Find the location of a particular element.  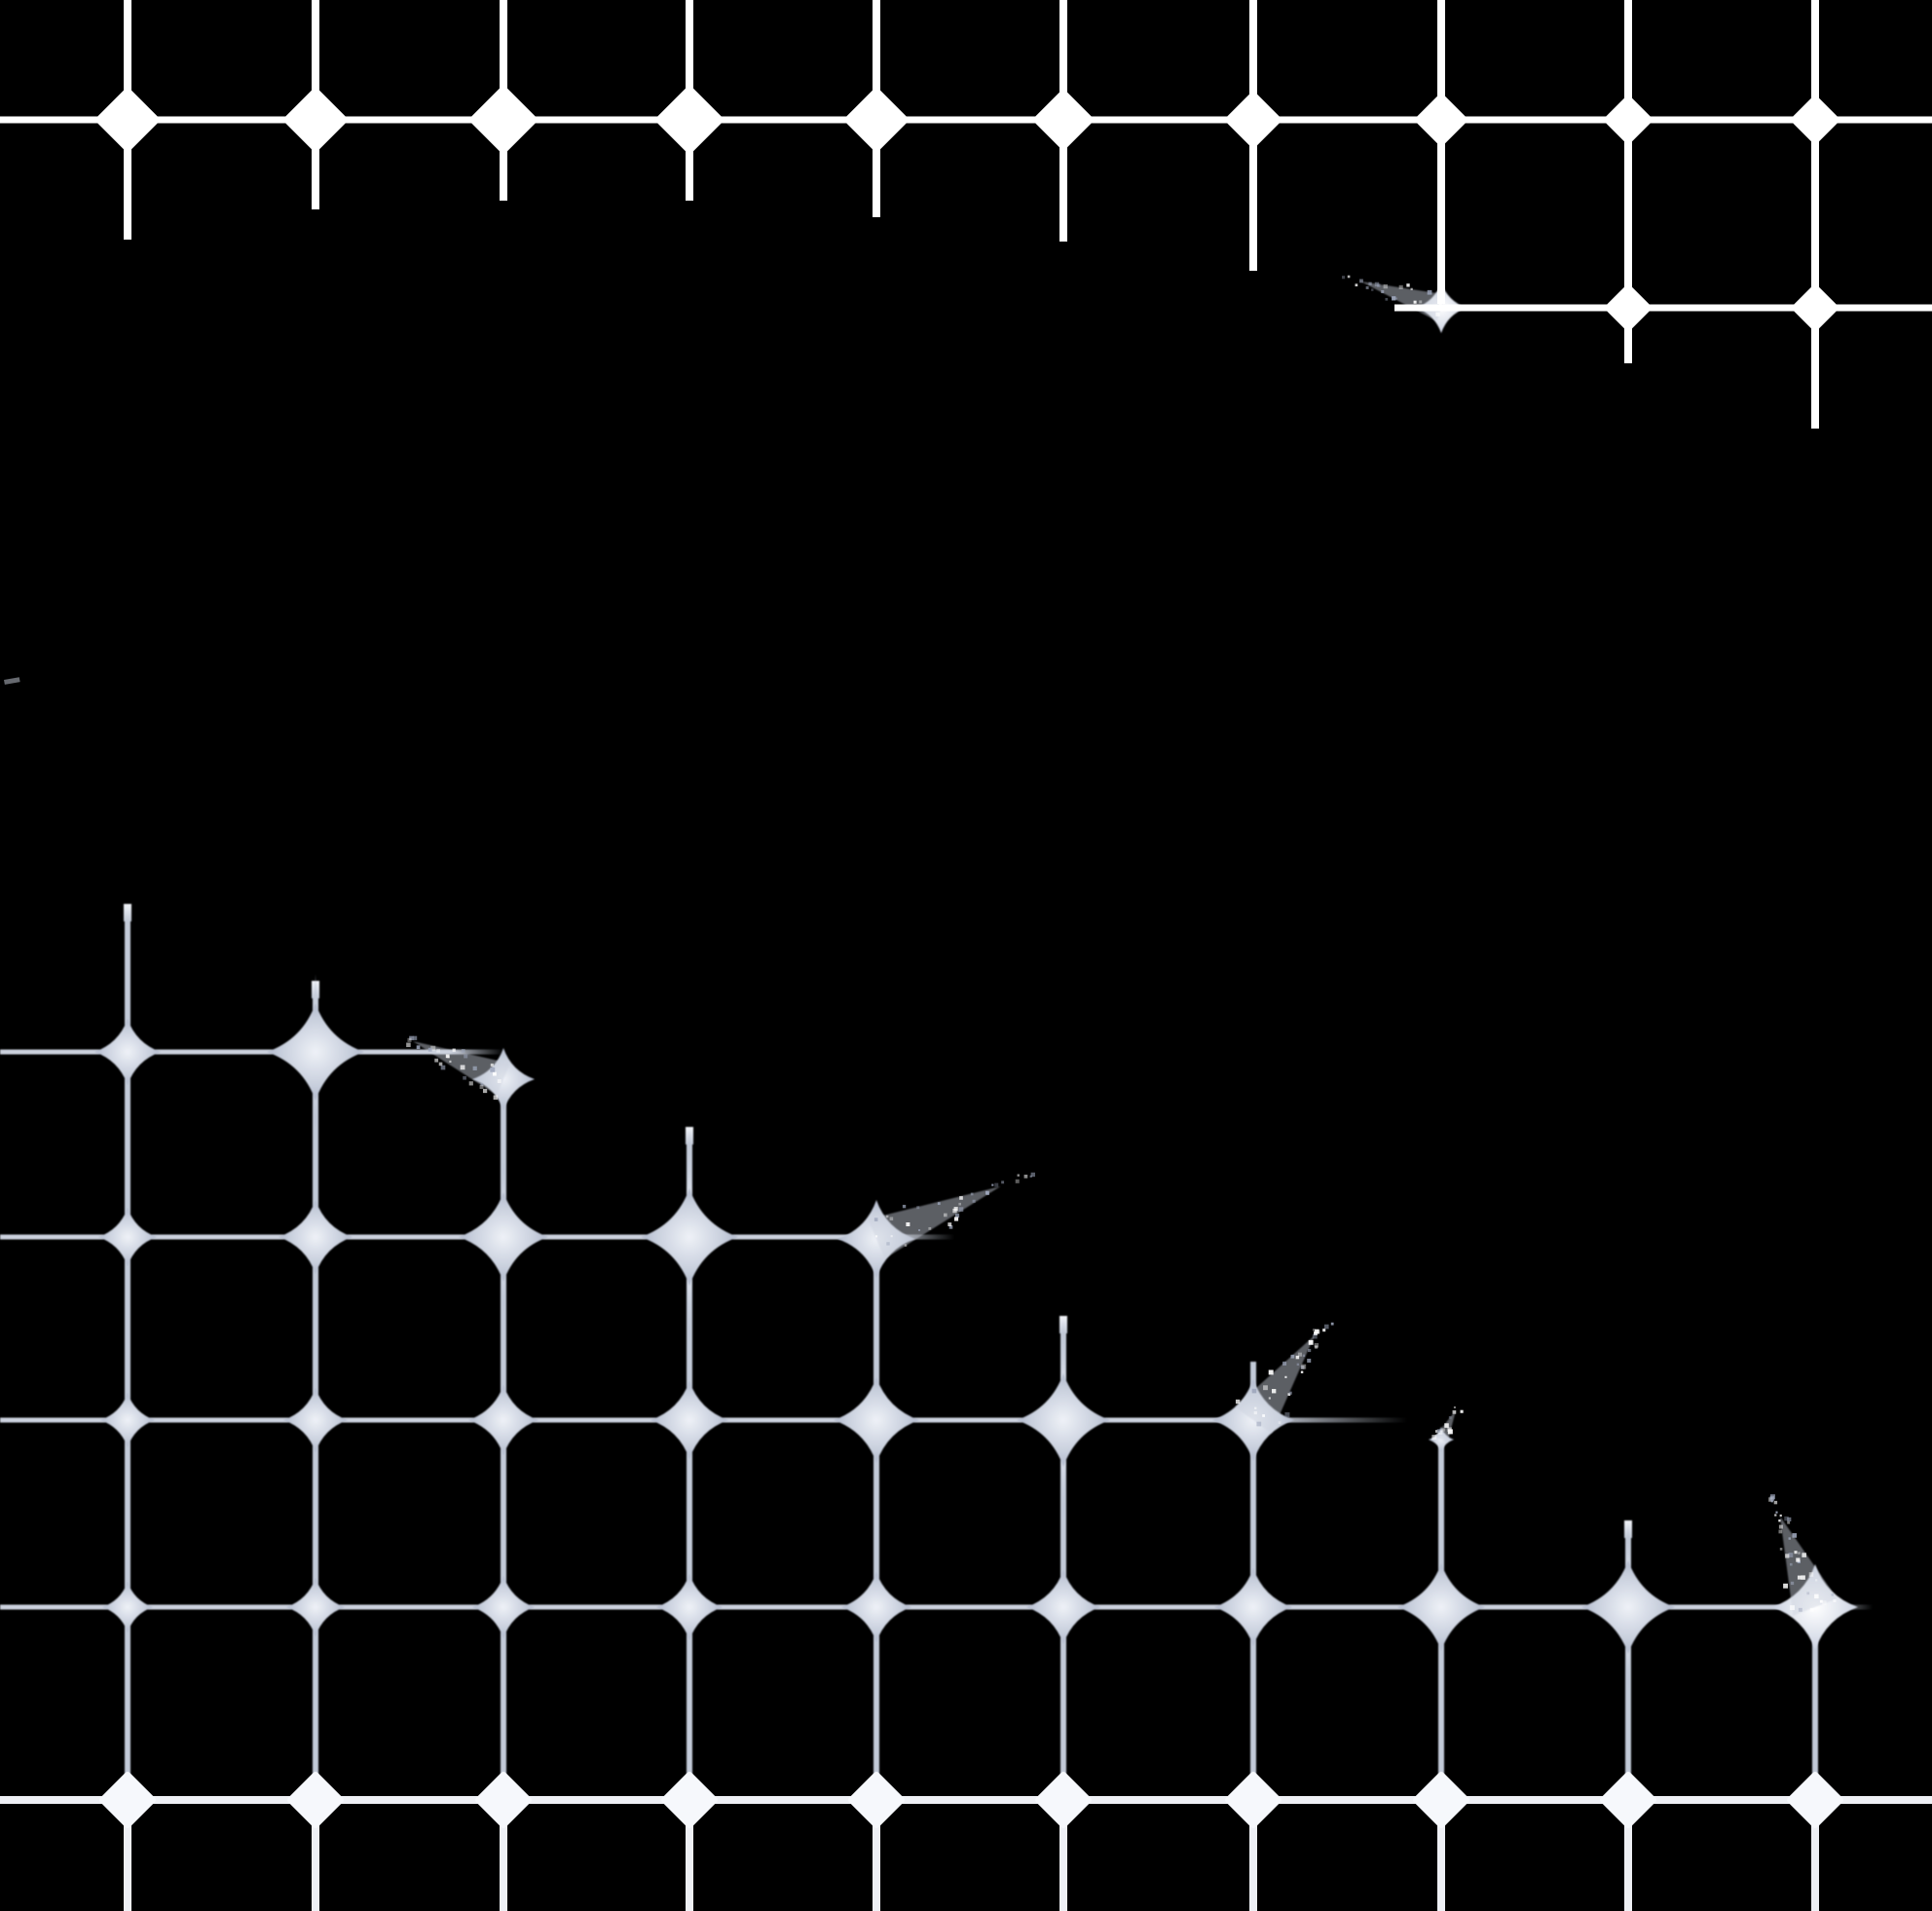

comet-star-group is located at coordinates (1447, 1429).